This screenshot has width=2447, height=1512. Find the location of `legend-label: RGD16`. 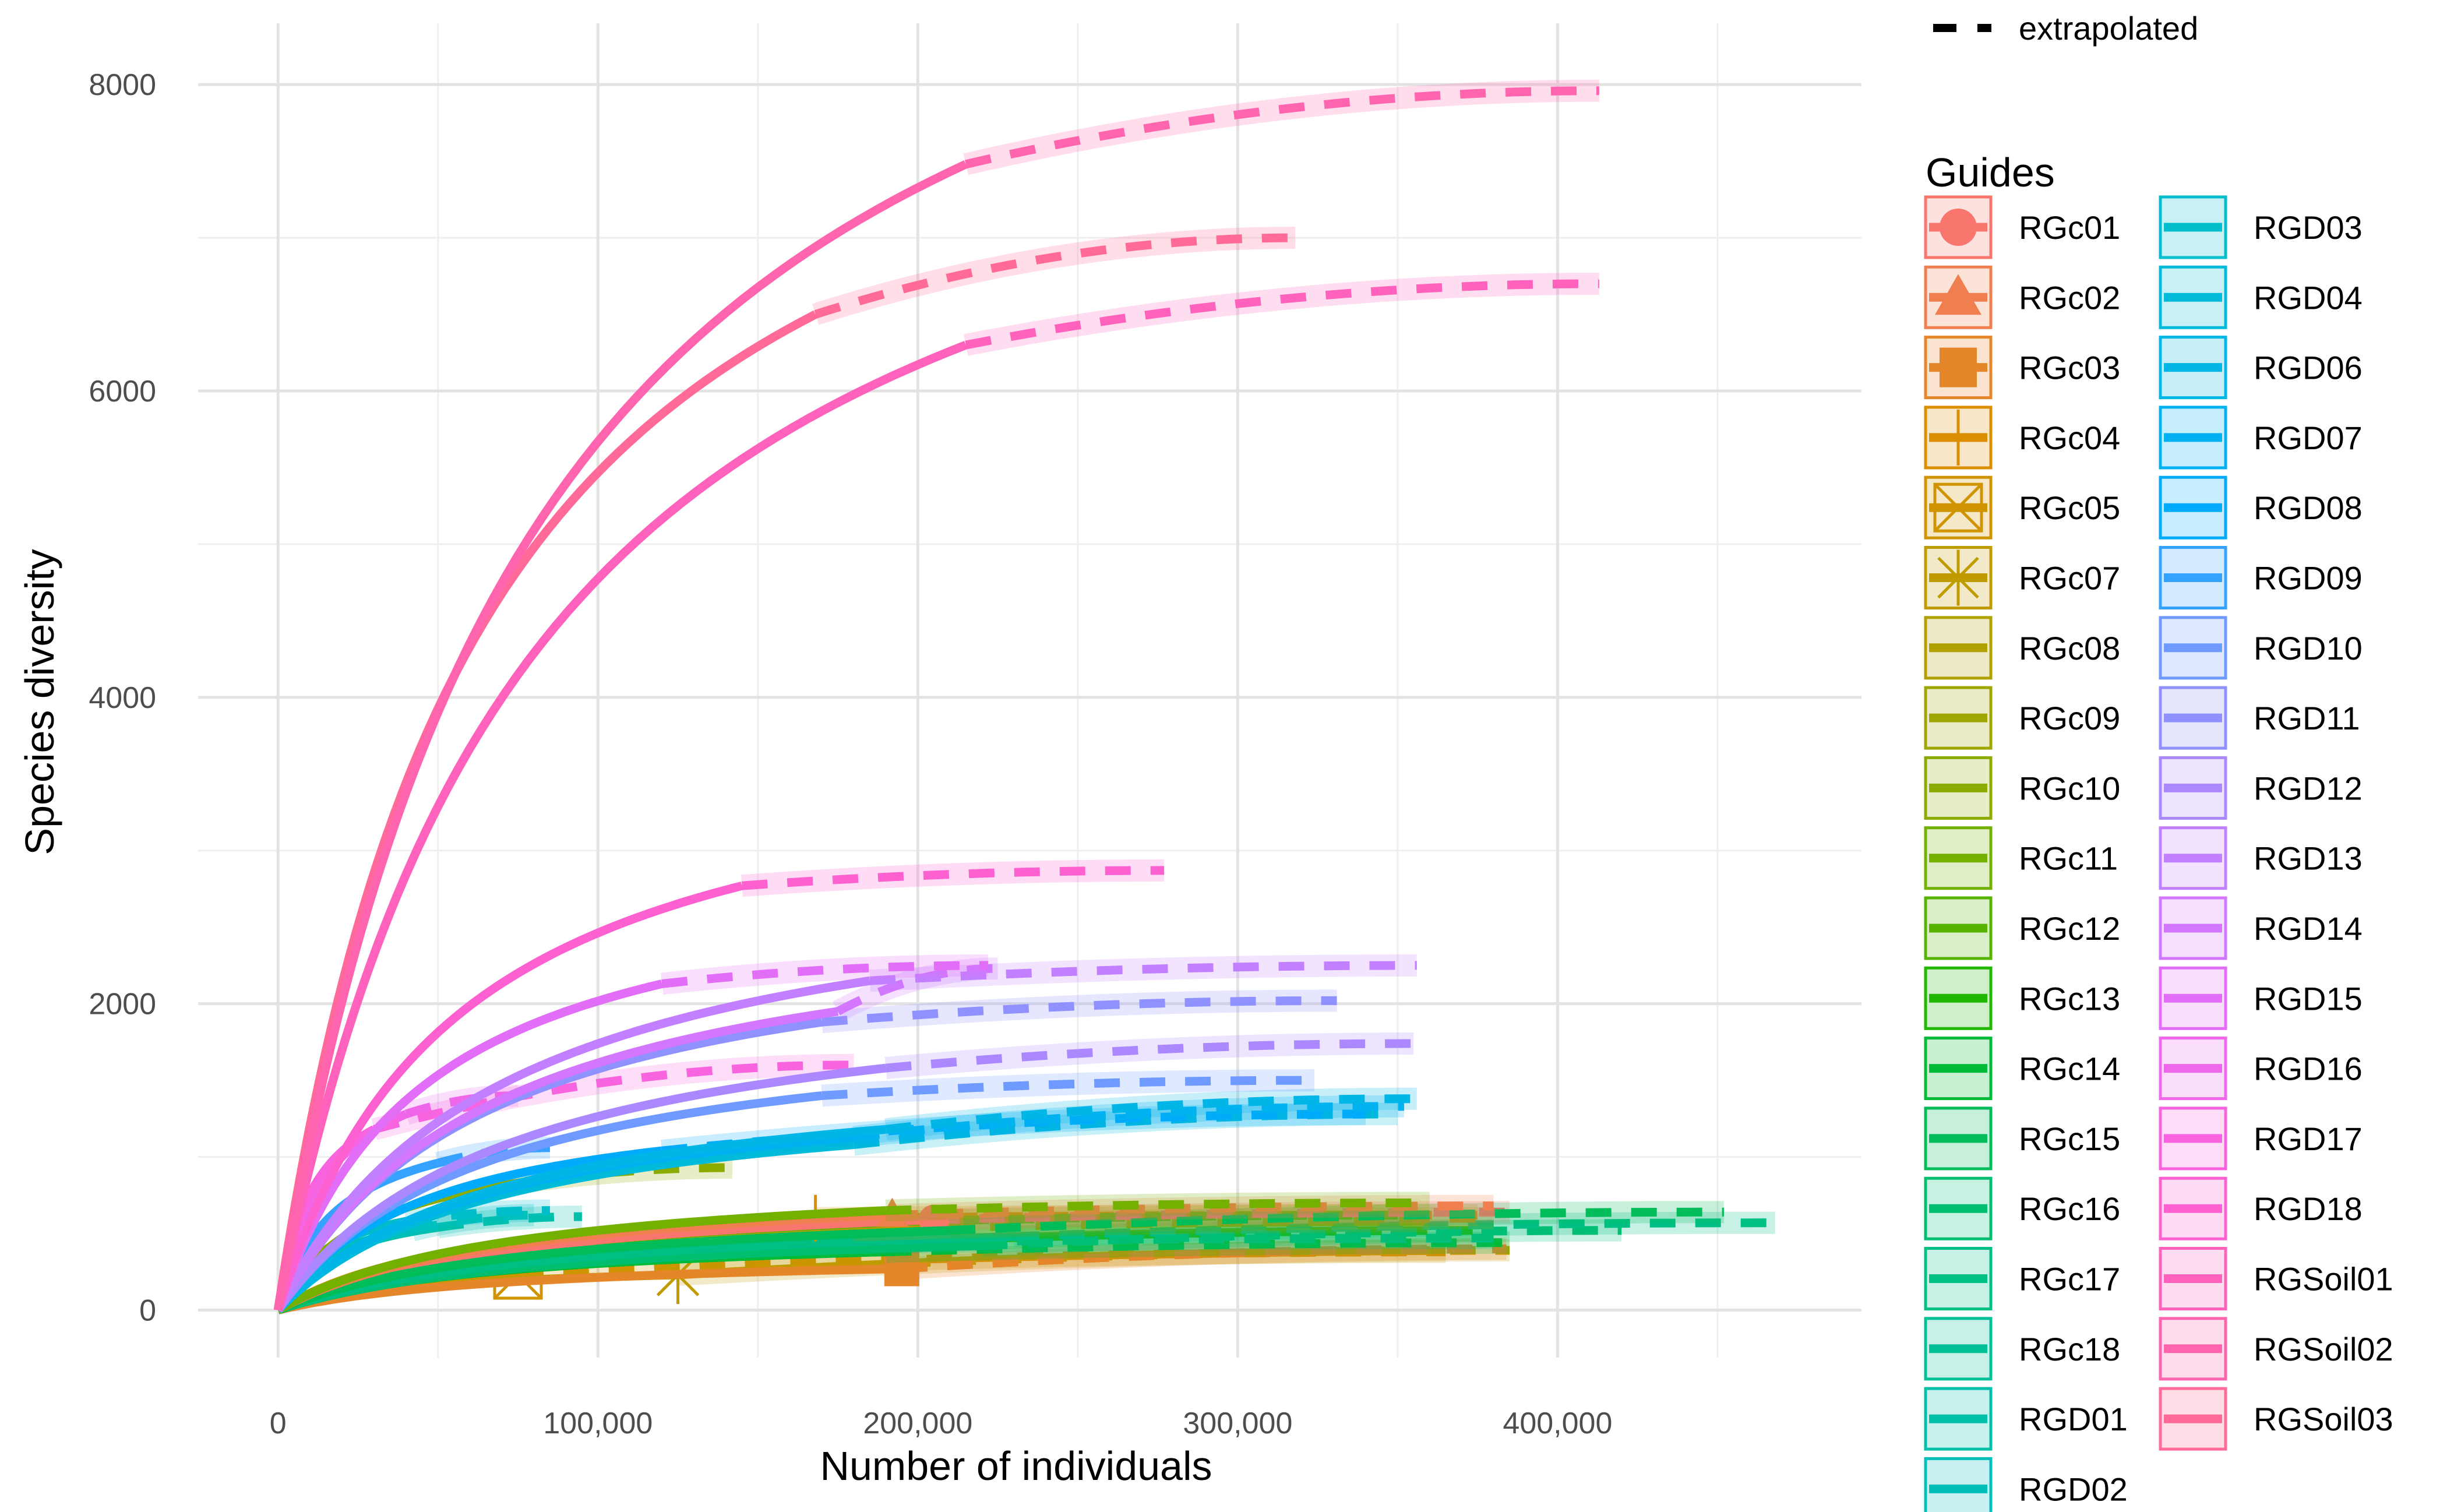

legend-label: RGD16 is located at coordinates (2308, 1069).